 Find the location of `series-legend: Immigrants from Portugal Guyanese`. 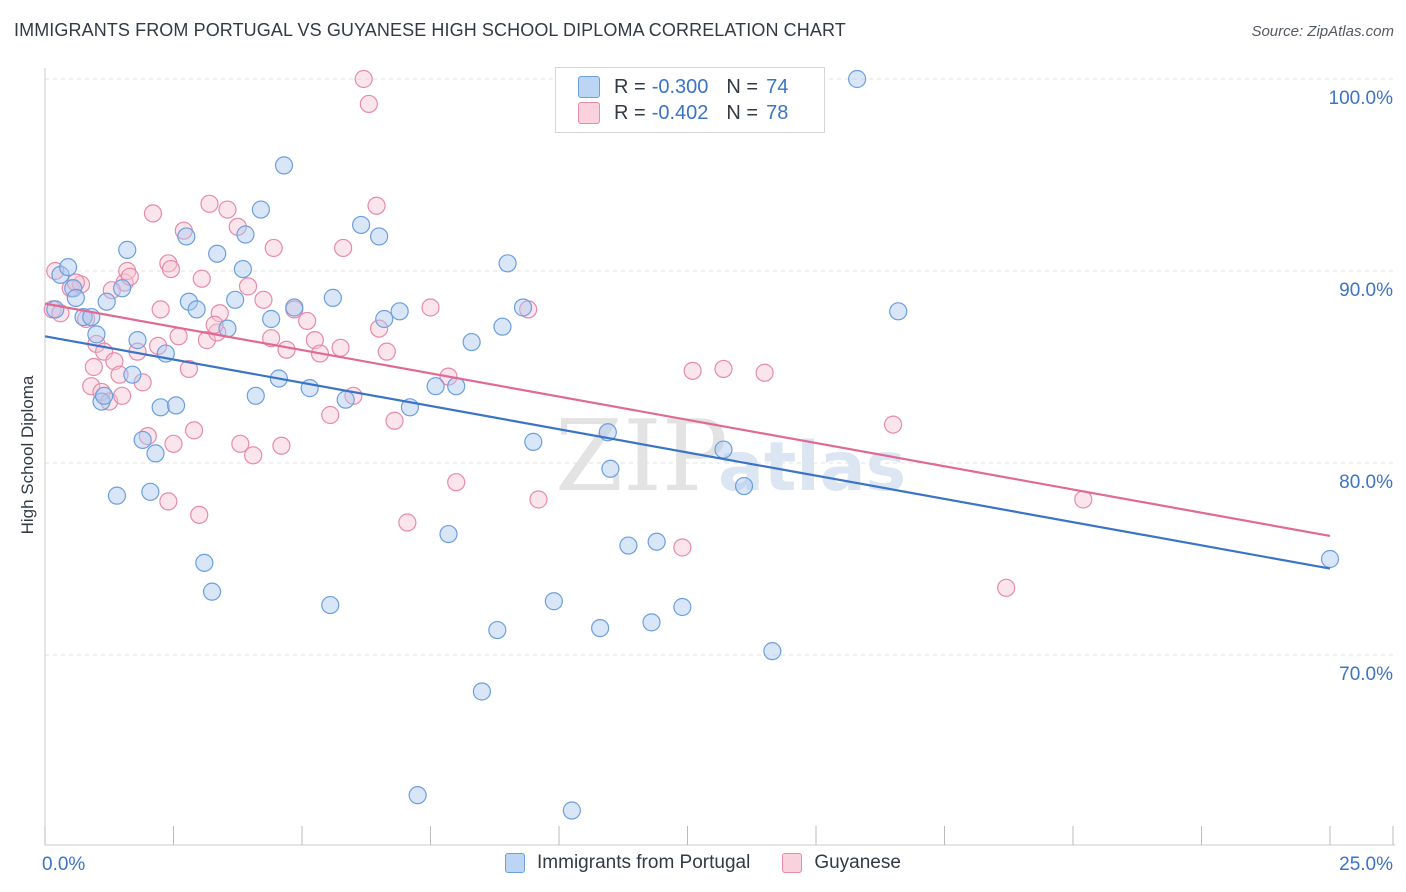

series-legend: Immigrants from Portugal Guyanese is located at coordinates (703, 863).